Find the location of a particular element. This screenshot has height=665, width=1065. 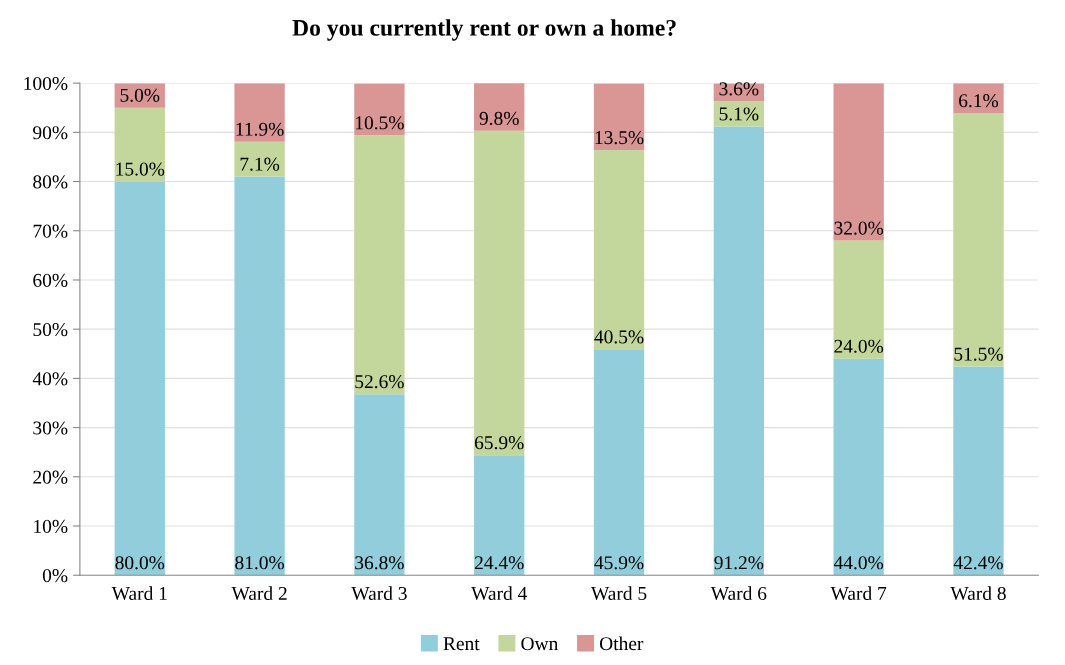

x-tick-label: Ward 4 is located at coordinates (499, 593).